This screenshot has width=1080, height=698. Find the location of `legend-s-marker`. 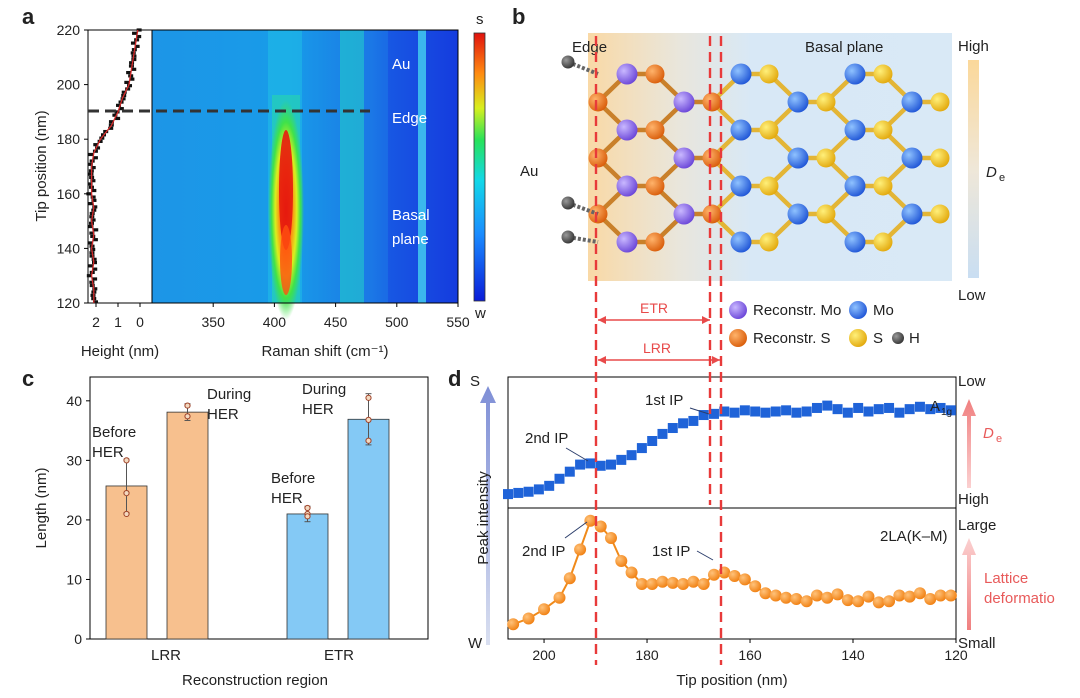

legend-s-marker is located at coordinates (858, 338).